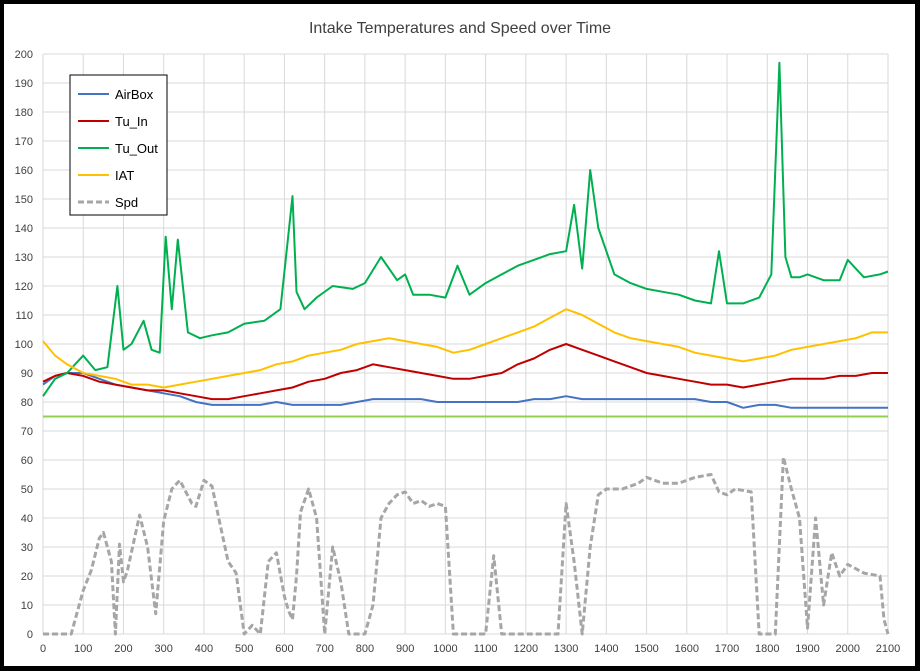  What do you see at coordinates (24, 55) in the screenshot?
I see `y-tick-label: 200` at bounding box center [24, 55].